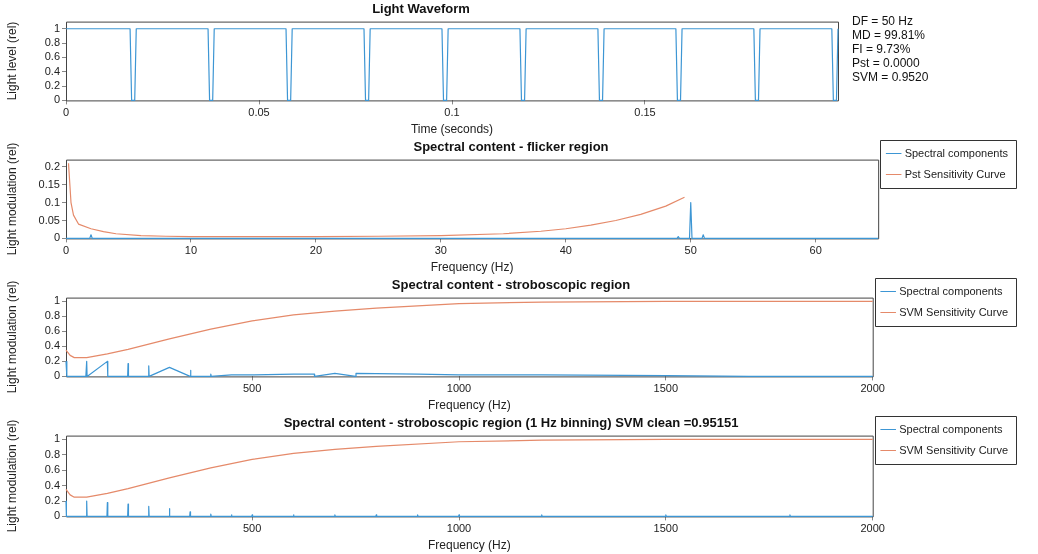  Describe the element at coordinates (511, 147) in the screenshot. I see `chart-title: Spectral content - flicker region` at that location.